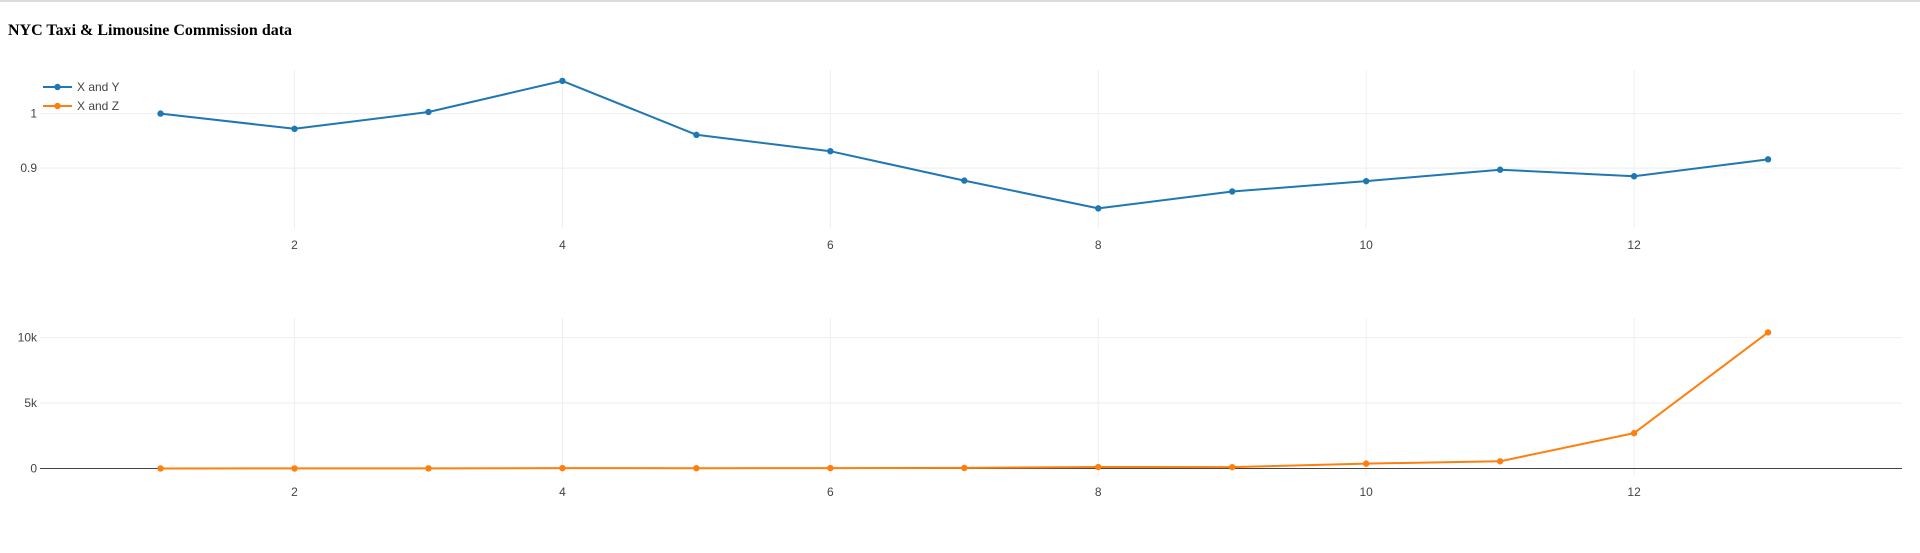 The height and width of the screenshot is (553, 1920). I want to click on legend: X and Y X and Z, so click(81, 96).